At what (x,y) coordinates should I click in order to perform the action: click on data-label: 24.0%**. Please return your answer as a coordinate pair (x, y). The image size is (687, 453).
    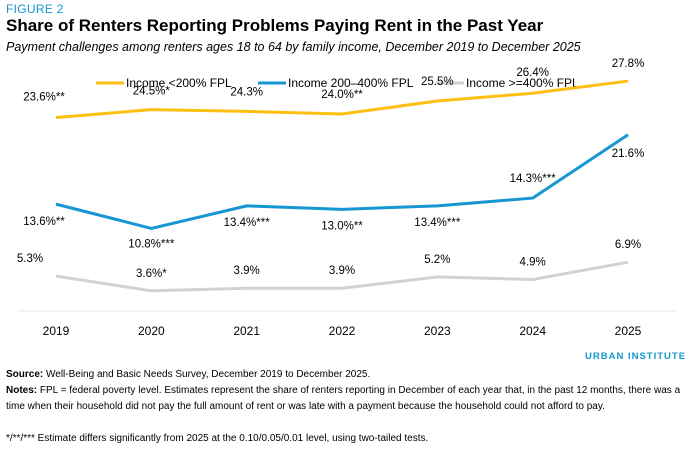
    Looking at the image, I should click on (342, 95).